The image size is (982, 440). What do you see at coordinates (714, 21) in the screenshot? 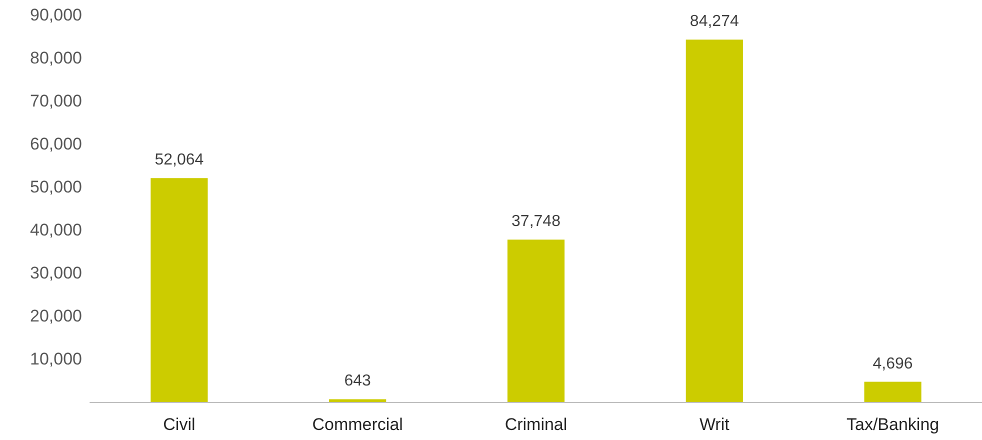
I see `data-label: 84,274` at bounding box center [714, 21].